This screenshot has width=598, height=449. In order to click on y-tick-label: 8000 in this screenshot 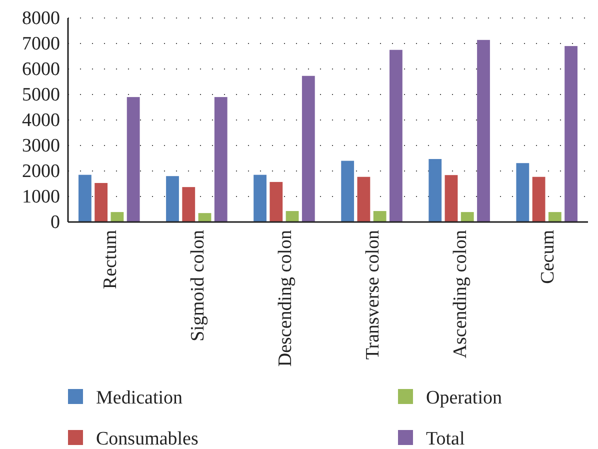, I will do `click(41, 19)`.